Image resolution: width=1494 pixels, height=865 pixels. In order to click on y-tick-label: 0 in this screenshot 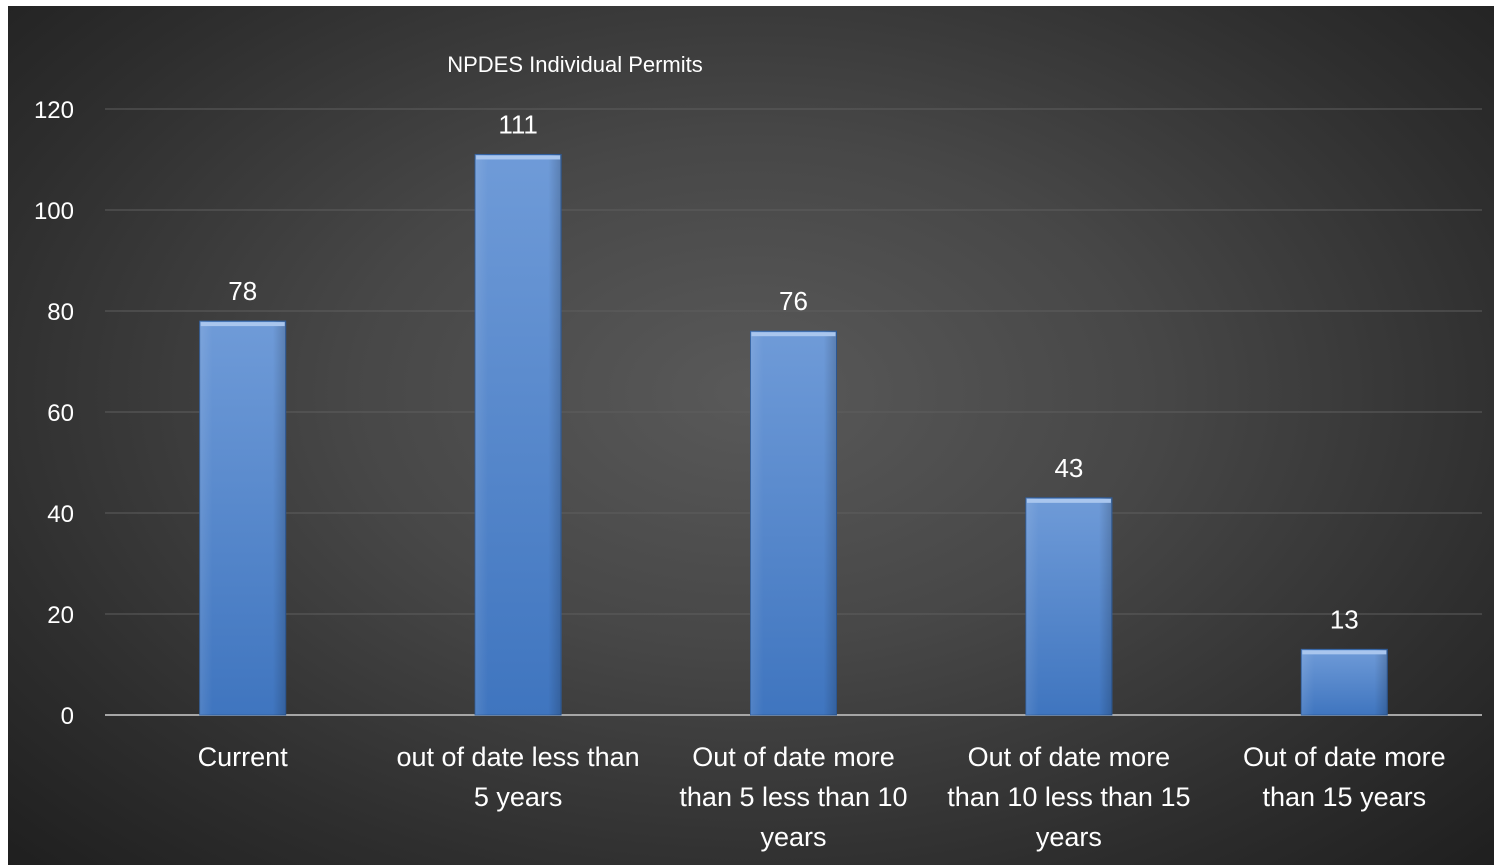, I will do `click(67, 716)`.